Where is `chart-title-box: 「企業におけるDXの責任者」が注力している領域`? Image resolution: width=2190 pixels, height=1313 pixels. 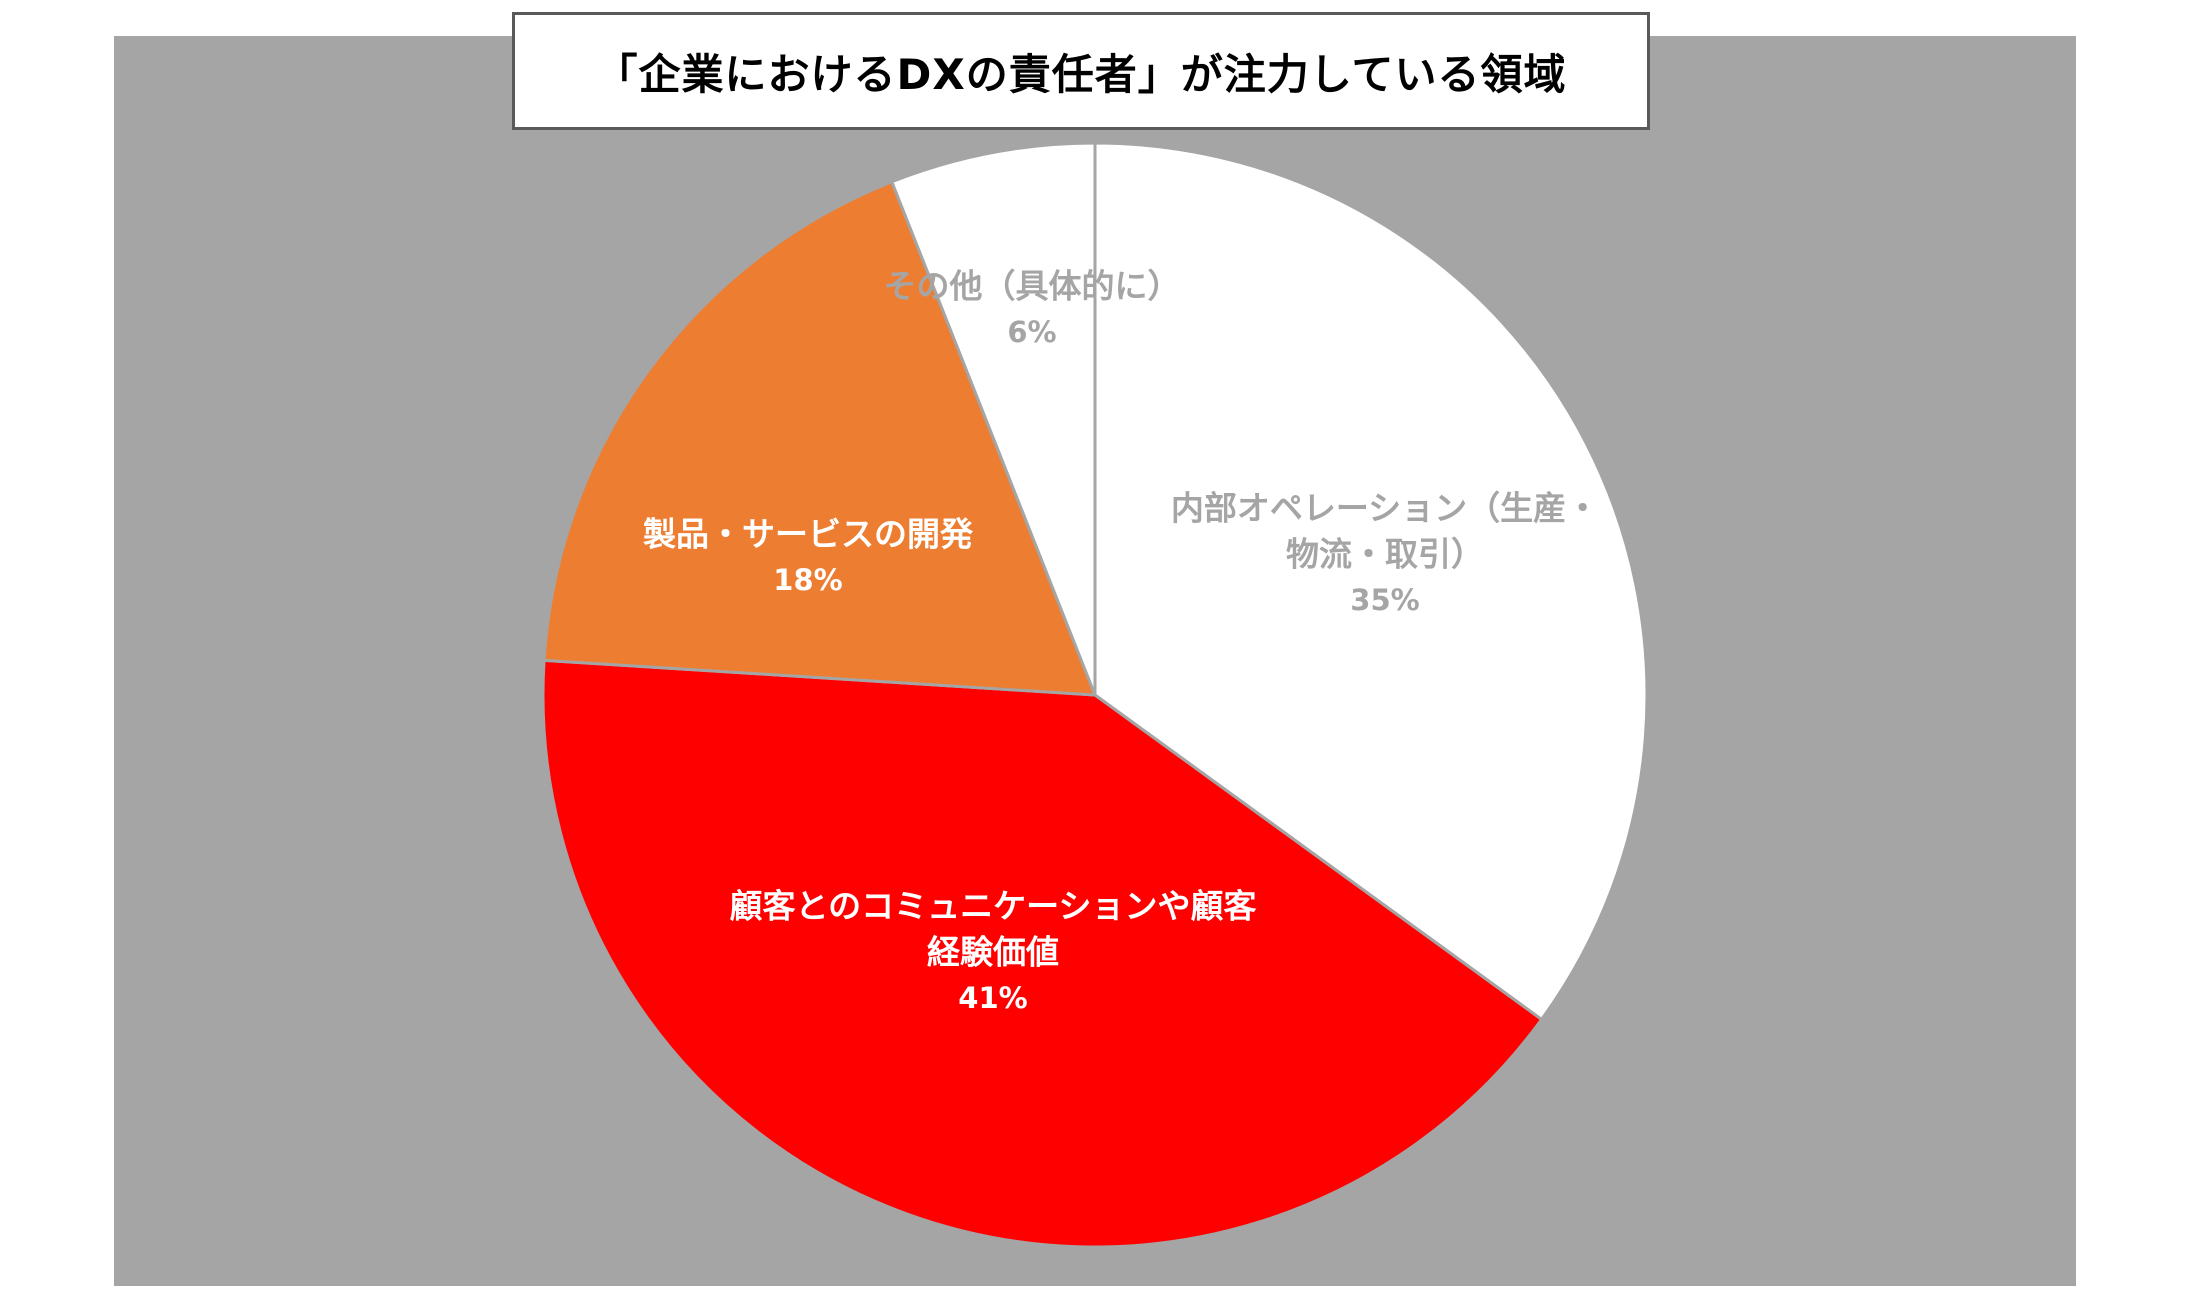
chart-title-box: 「企業におけるDXの責任者」が注力している領域 is located at coordinates (1081, 71).